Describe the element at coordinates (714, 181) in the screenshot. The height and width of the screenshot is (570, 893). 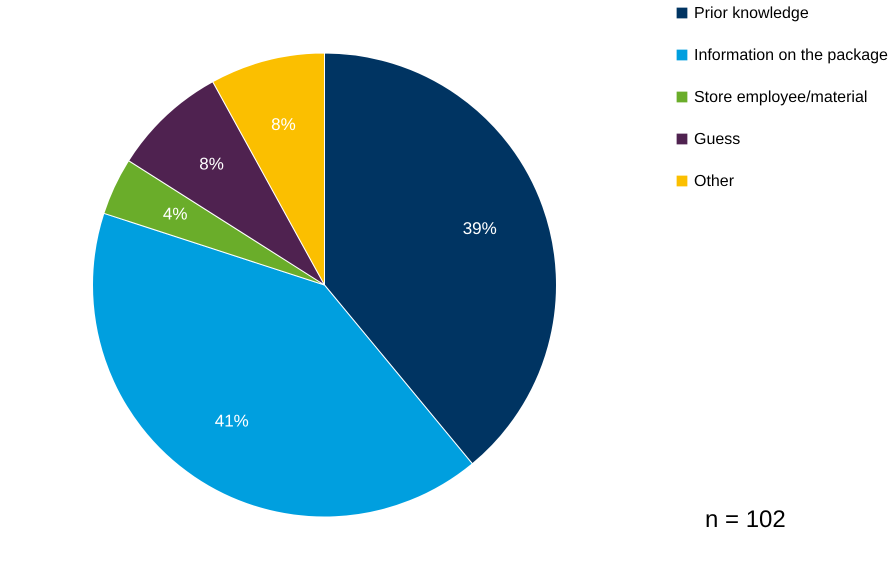
I see `legend-label: Other` at that location.